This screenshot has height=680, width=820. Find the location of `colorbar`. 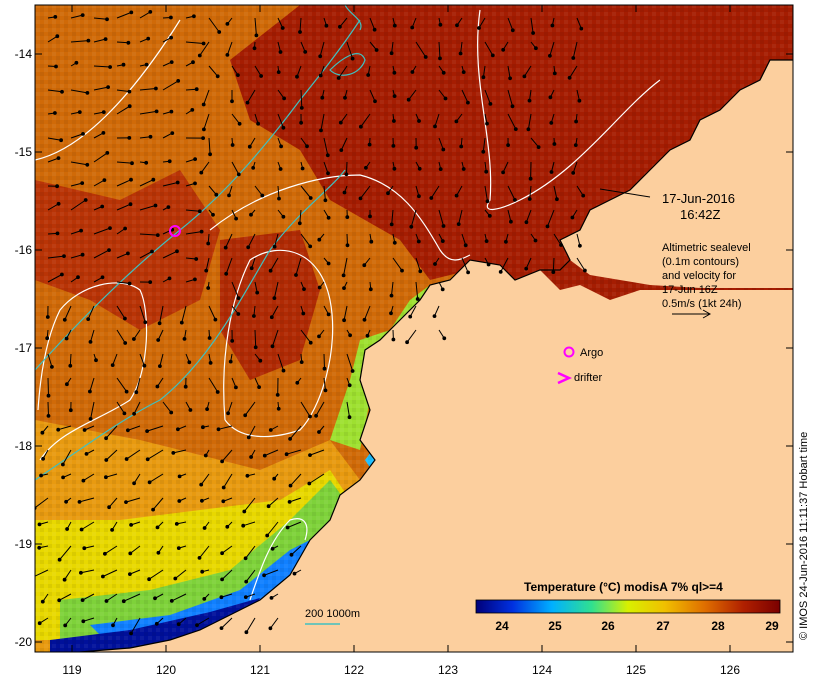

colorbar is located at coordinates (628, 606).